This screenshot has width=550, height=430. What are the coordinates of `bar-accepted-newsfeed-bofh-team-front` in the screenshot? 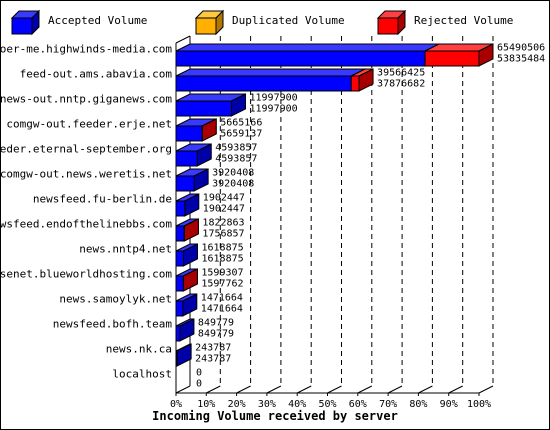 It's located at (178, 333).